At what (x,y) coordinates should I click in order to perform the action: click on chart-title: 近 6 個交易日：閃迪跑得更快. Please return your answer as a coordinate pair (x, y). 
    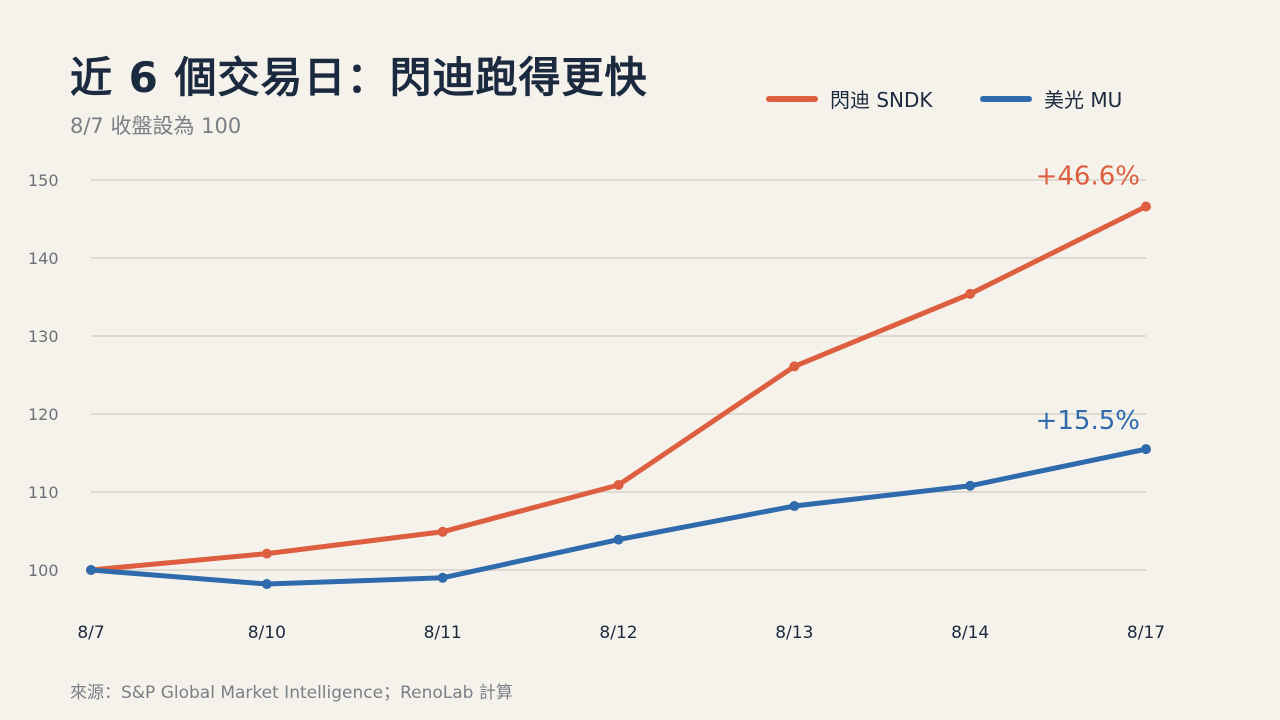
    Looking at the image, I should click on (359, 77).